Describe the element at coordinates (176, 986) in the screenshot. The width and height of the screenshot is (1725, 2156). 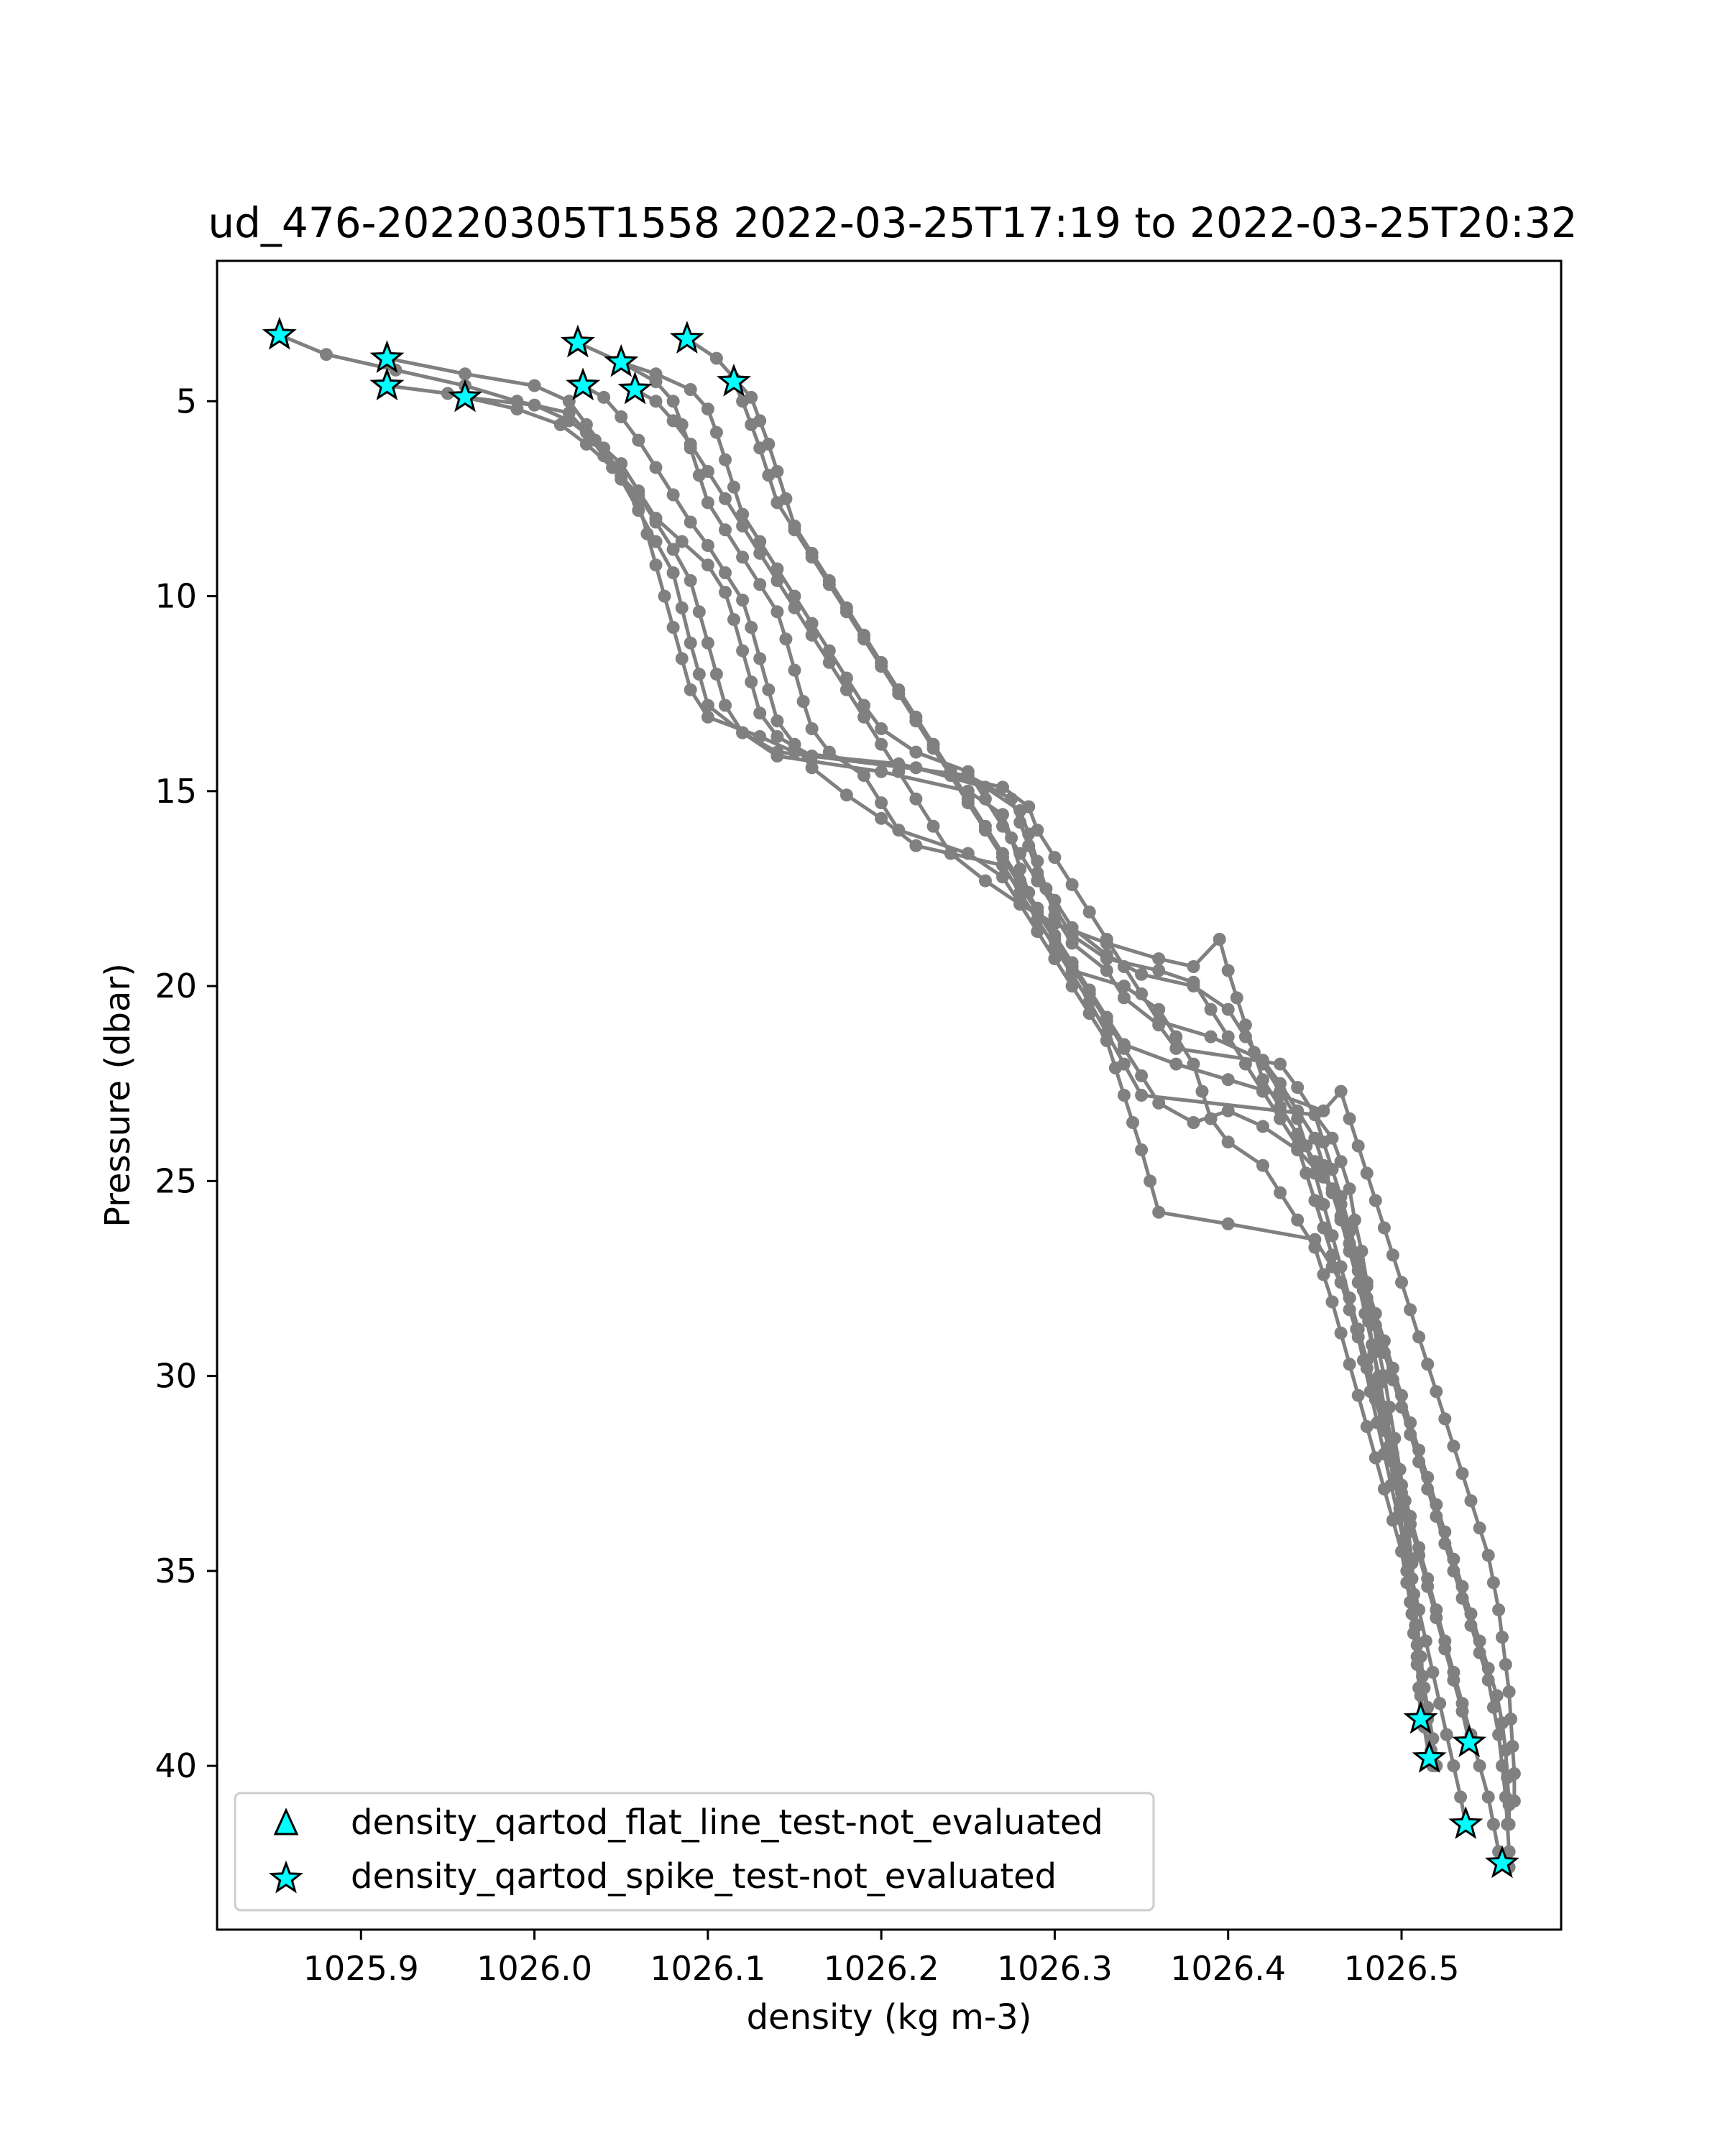
I see `y-tick-label: 20` at that location.